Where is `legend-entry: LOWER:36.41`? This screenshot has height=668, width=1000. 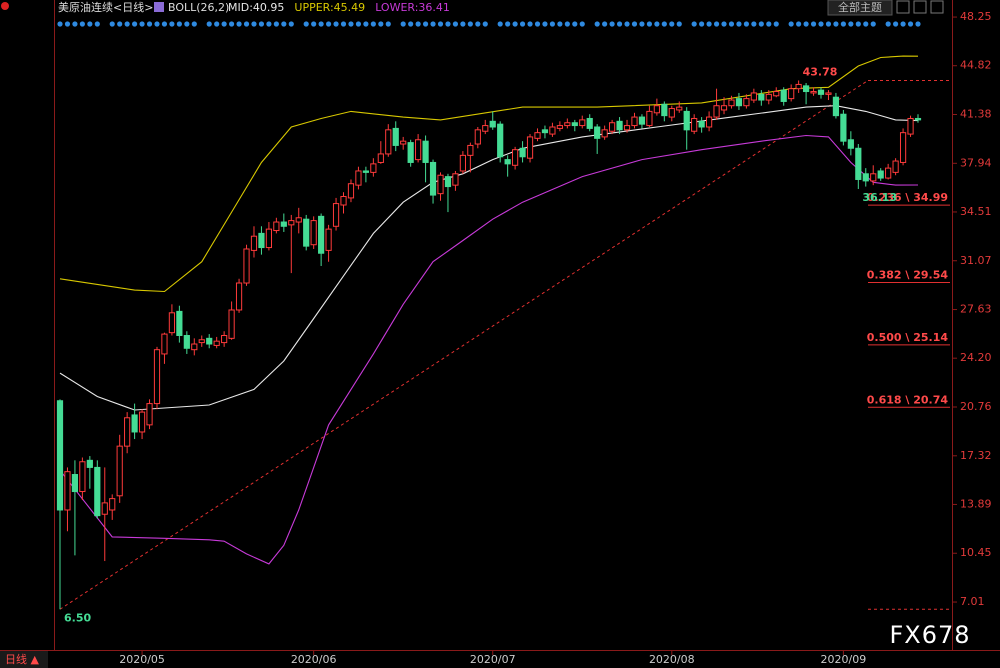 legend-entry: LOWER:36.41 is located at coordinates (412, 7).